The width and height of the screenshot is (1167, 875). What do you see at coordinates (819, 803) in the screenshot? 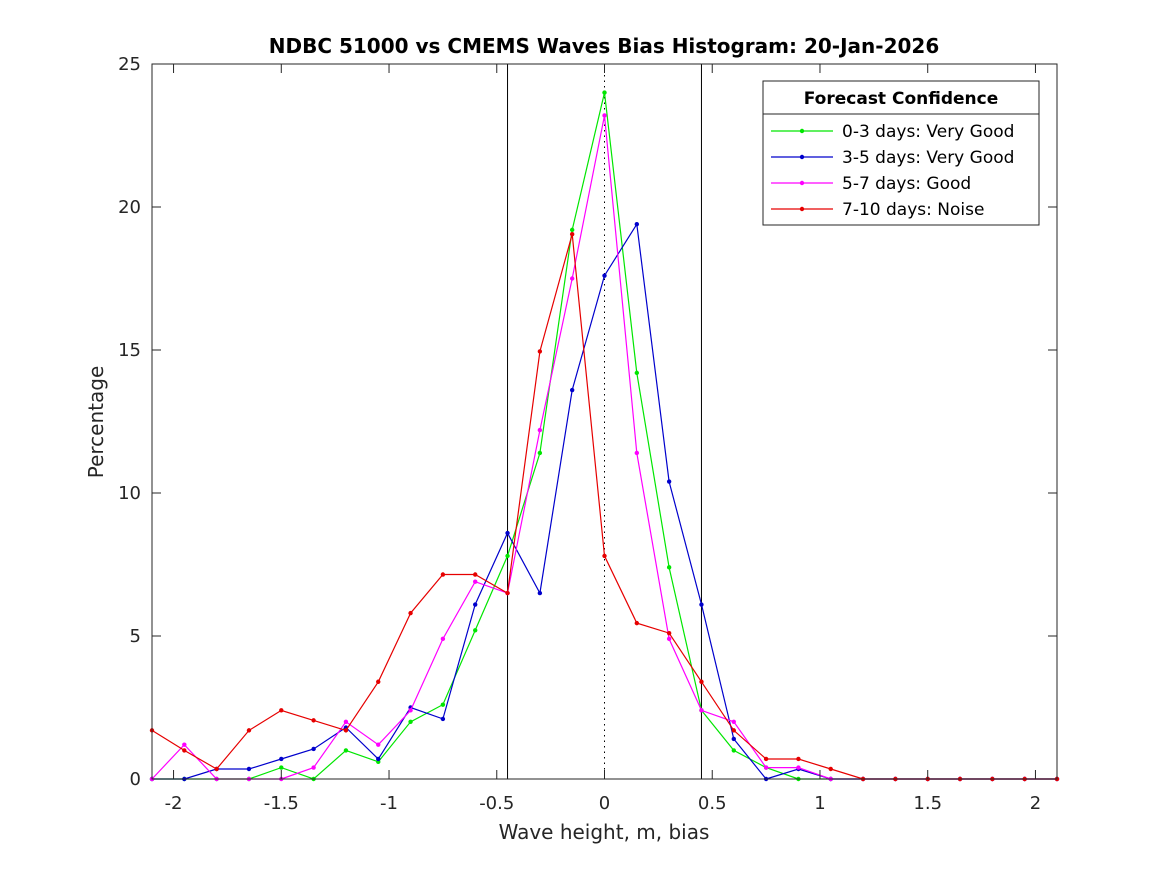
I see `x-tick-label: 1` at bounding box center [819, 803].